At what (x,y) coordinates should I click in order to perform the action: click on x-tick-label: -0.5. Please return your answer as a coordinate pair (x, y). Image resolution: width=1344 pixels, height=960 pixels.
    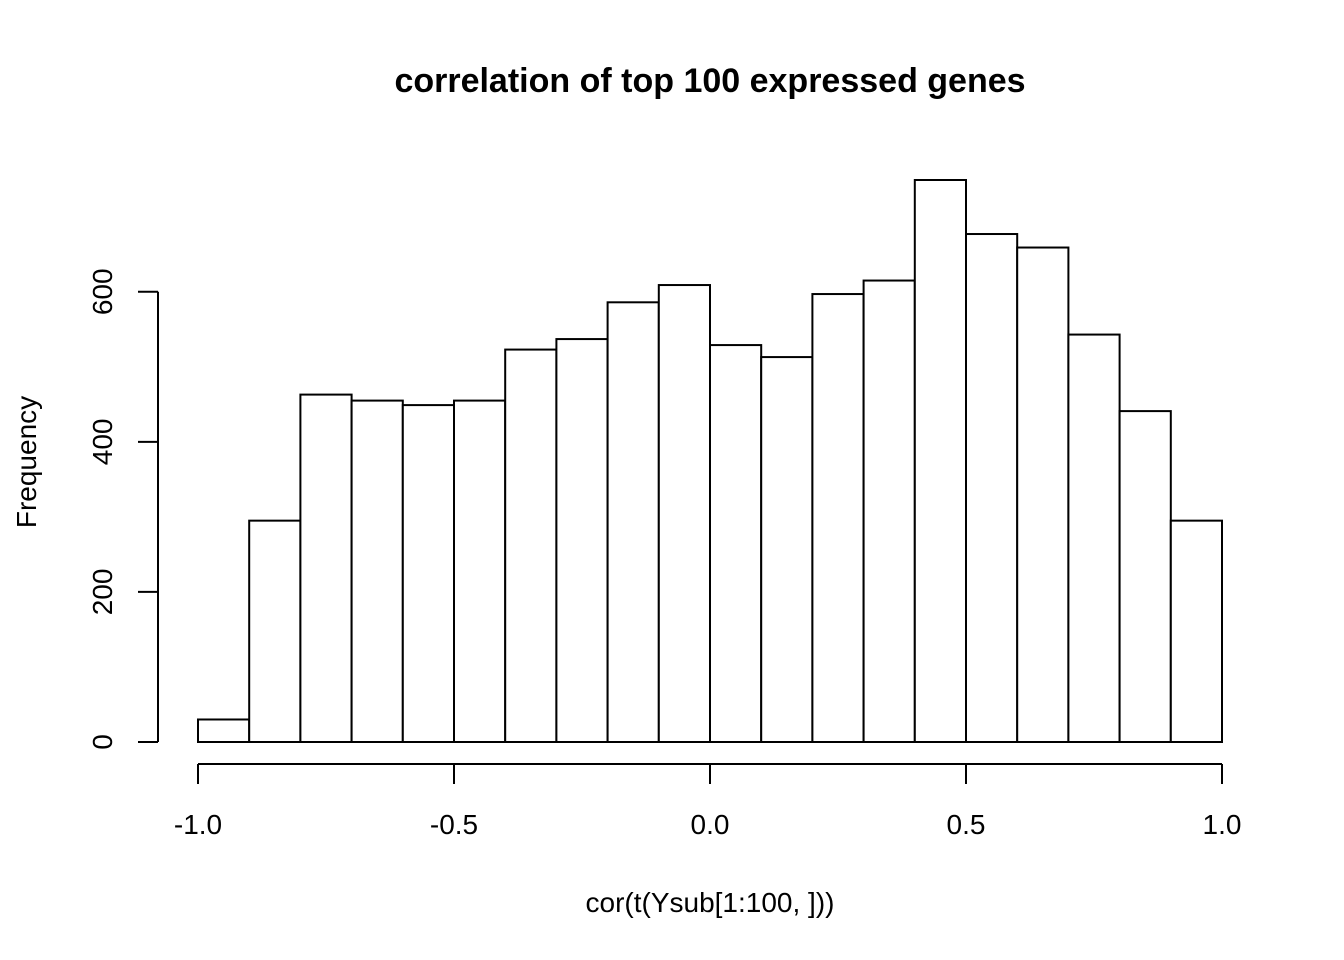
    Looking at the image, I should click on (454, 824).